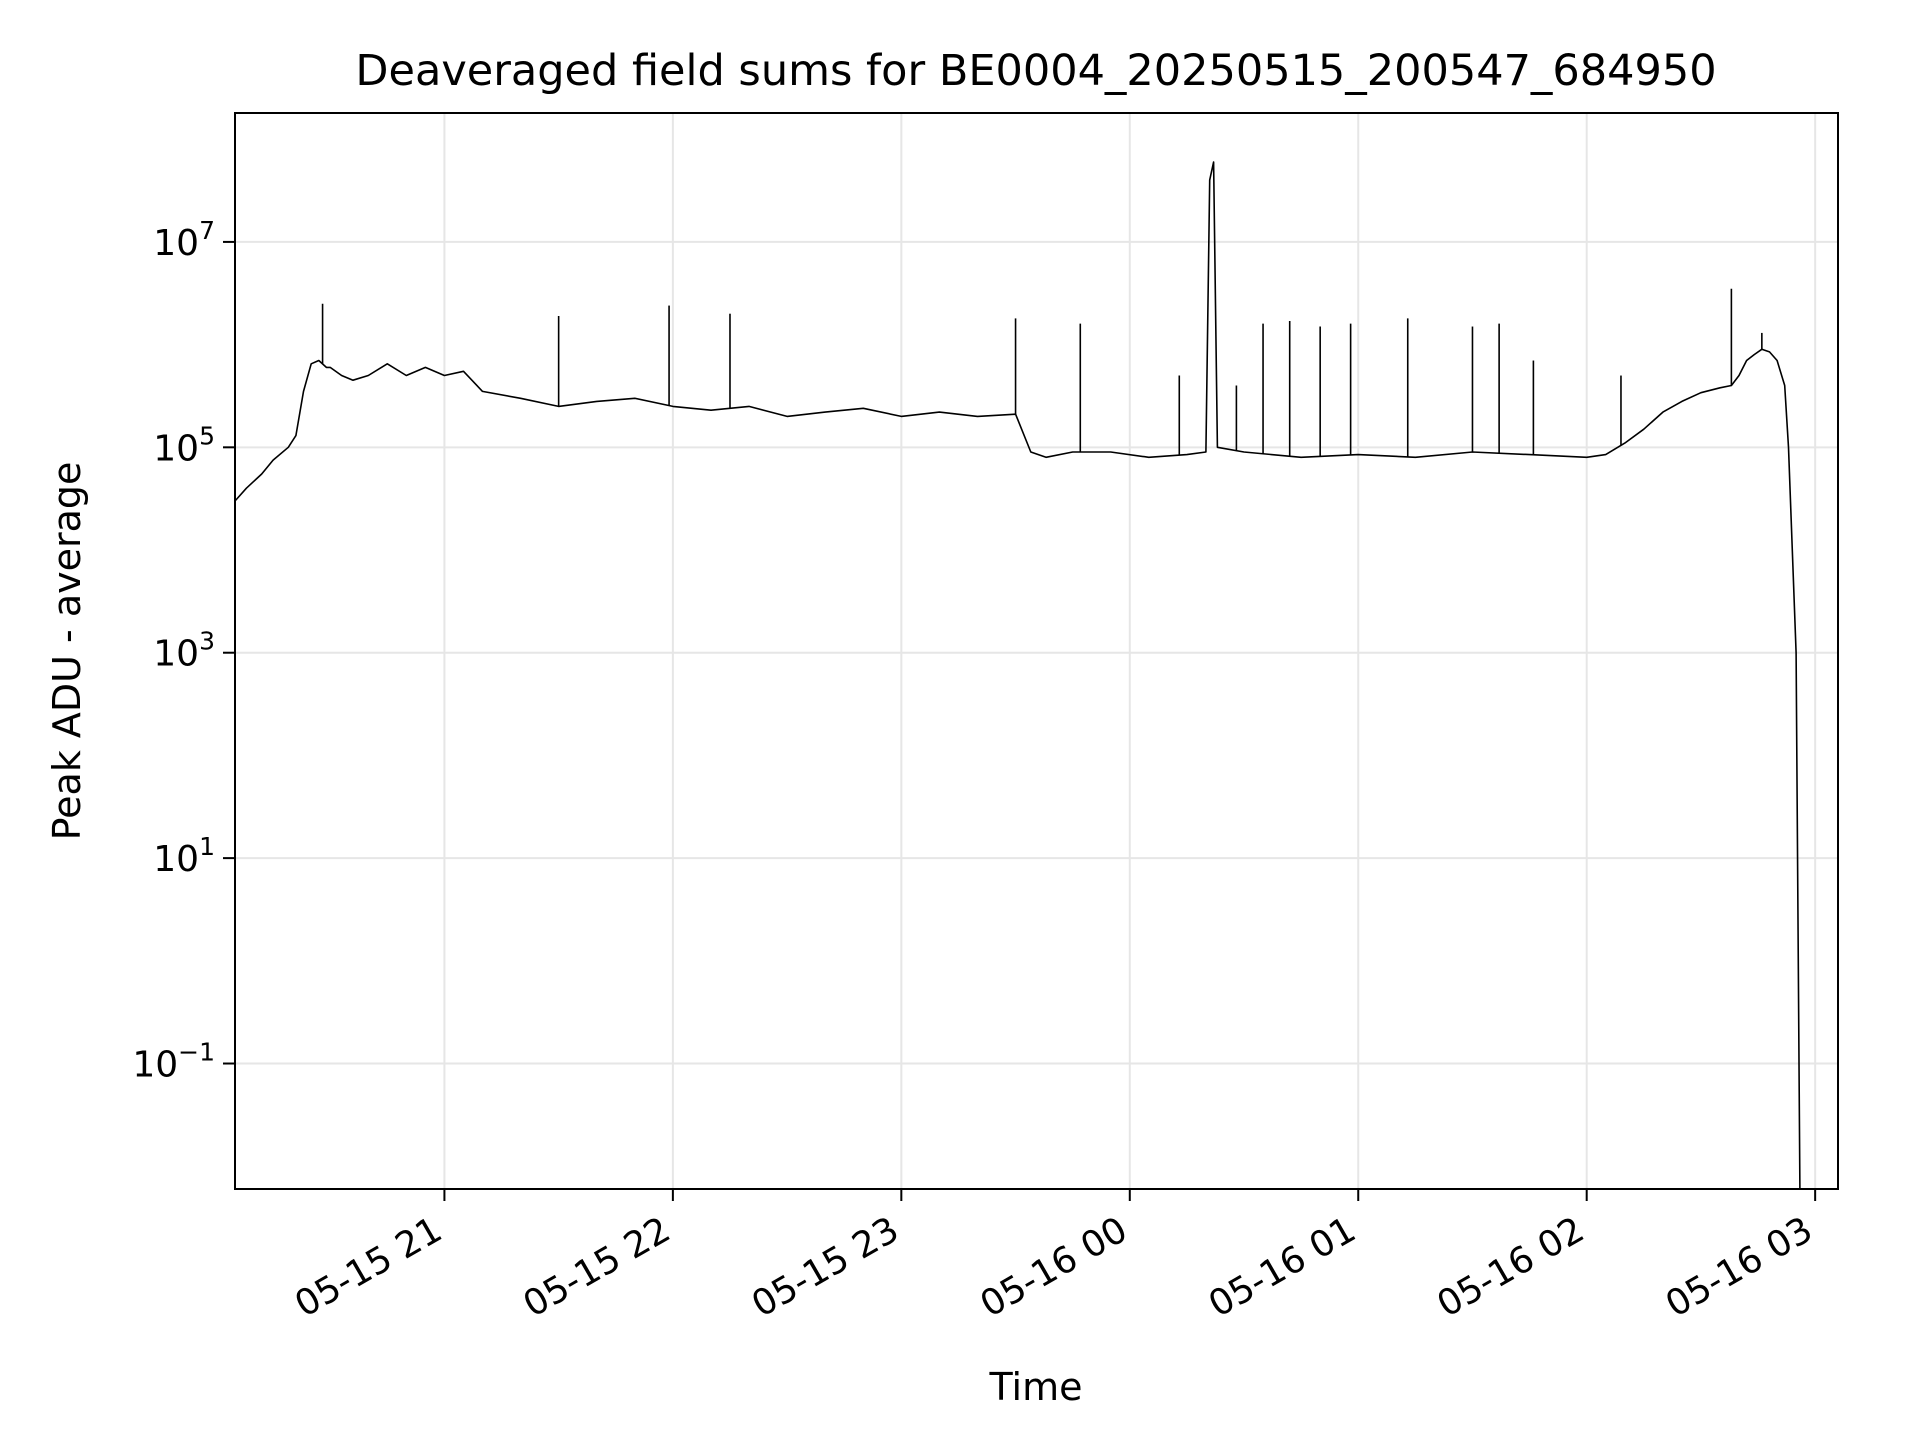 This screenshot has width=1920, height=1445. Describe the element at coordinates (207, 846) in the screenshot. I see `y-tick-exponent: 1` at that location.